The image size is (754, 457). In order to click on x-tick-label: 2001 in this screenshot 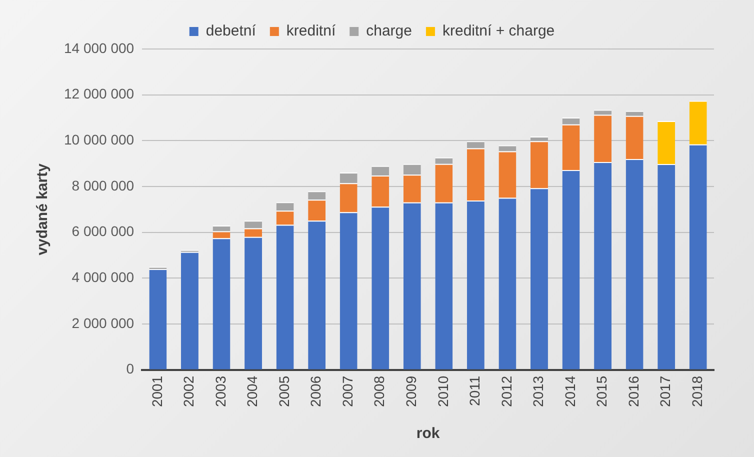, I will do `click(156, 392)`.